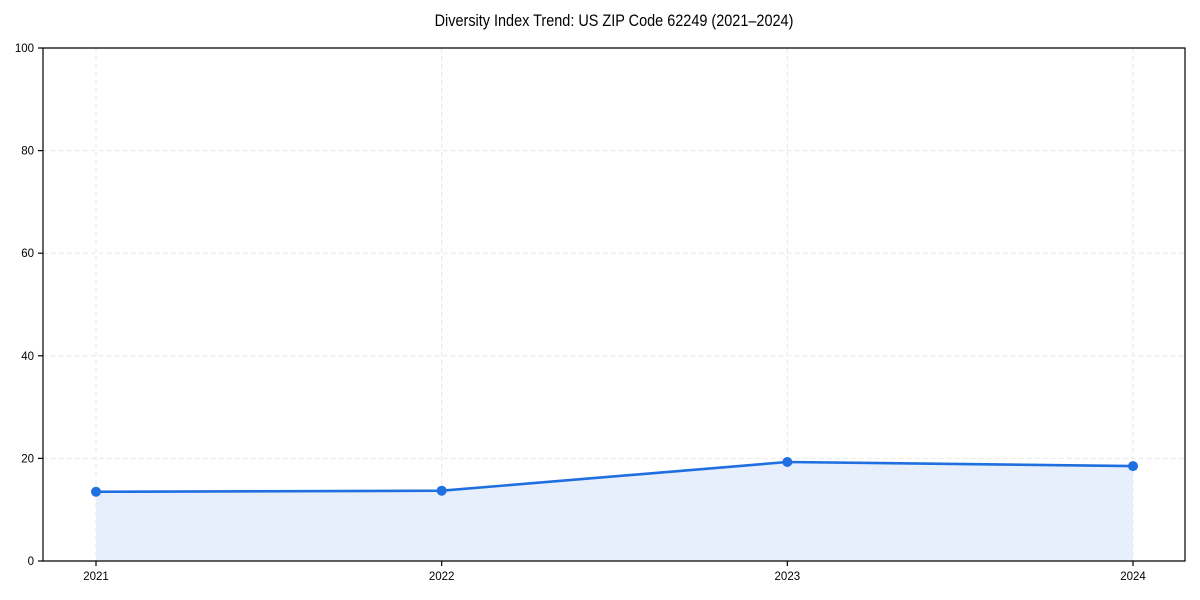 The image size is (1200, 600). I want to click on x-tick-label: 2024, so click(1133, 577).